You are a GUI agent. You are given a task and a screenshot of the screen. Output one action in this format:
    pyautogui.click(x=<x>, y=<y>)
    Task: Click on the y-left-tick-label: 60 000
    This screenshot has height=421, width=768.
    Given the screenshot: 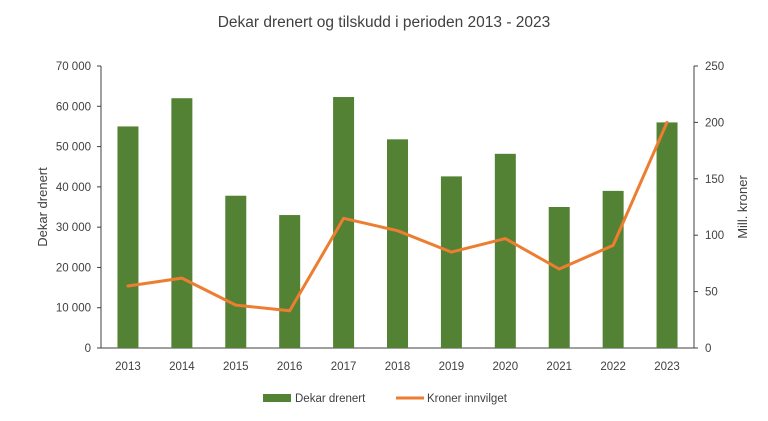 What is the action you would take?
    pyautogui.click(x=73, y=107)
    